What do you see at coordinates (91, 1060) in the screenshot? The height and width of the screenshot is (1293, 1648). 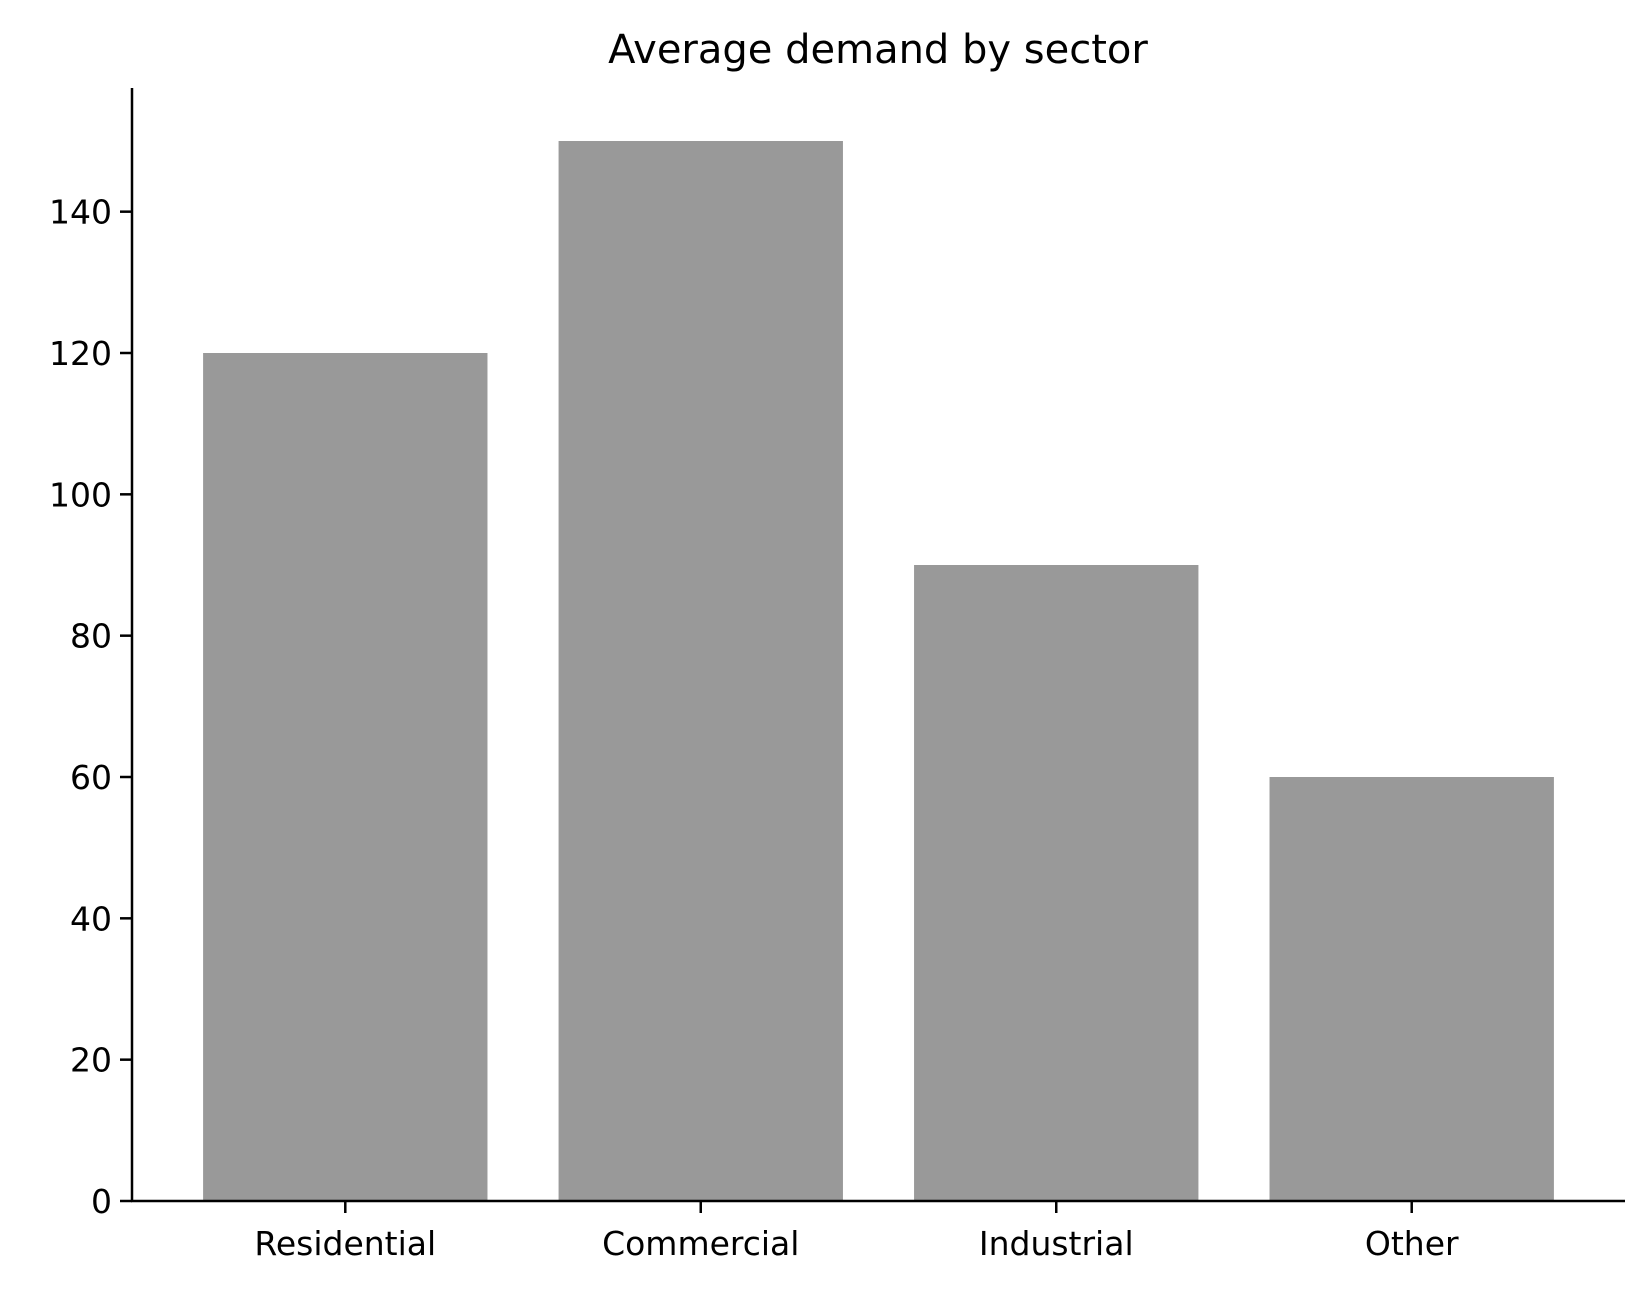 I see `y-tick-label: 20` at bounding box center [91, 1060].